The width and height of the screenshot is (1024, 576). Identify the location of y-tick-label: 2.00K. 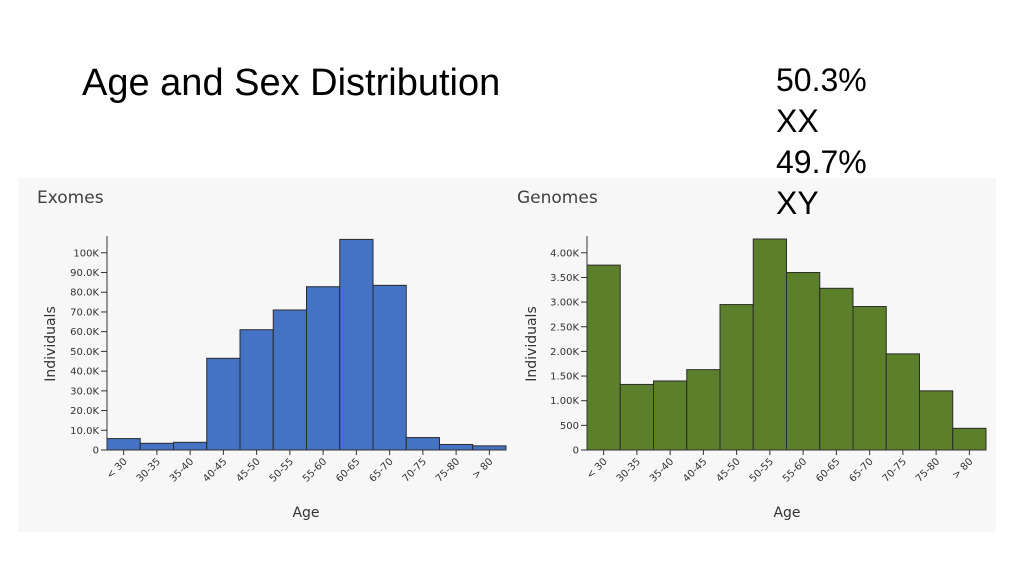
(564, 352).